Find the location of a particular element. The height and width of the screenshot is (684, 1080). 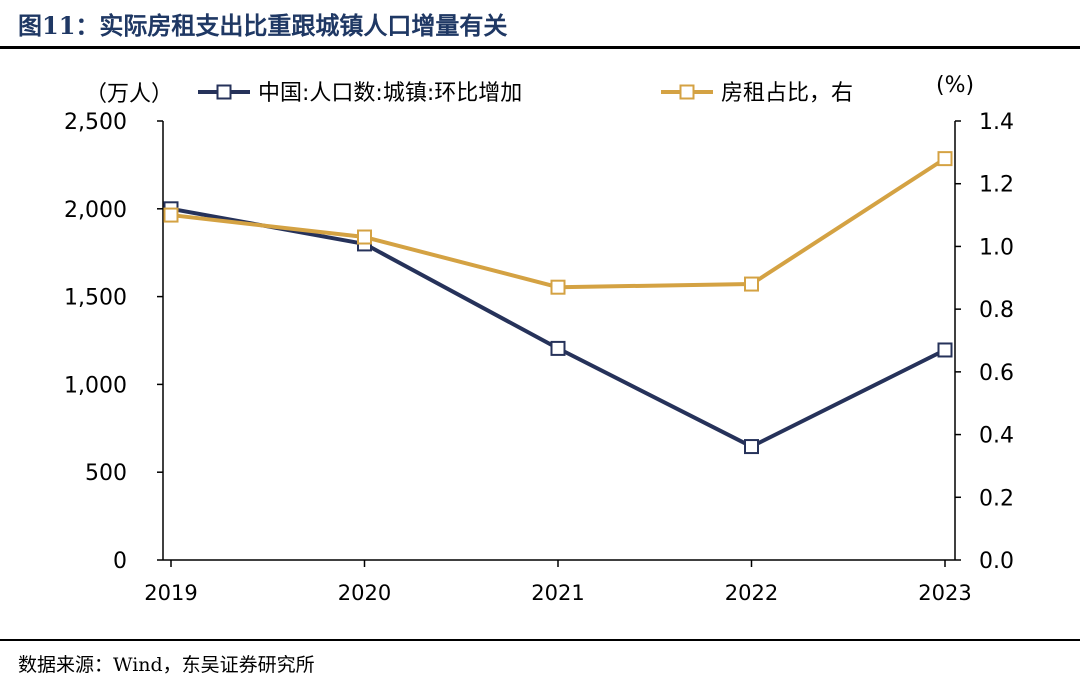

x-axis-tick-label: 2020 is located at coordinates (364, 593).